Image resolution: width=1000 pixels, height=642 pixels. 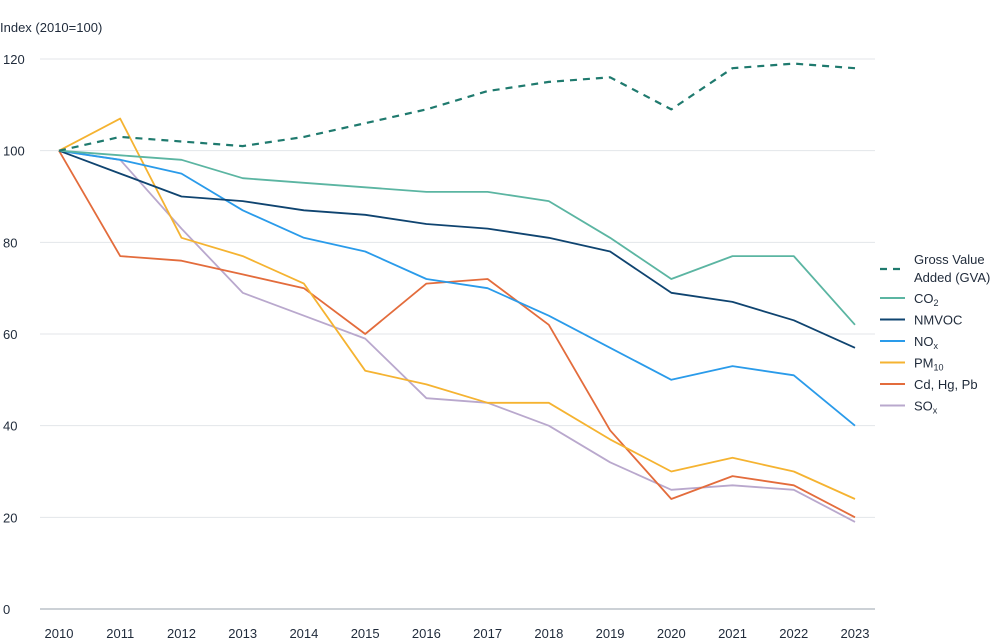 I want to click on legend-item: Cd, Hg, Pb, so click(x=929, y=384).